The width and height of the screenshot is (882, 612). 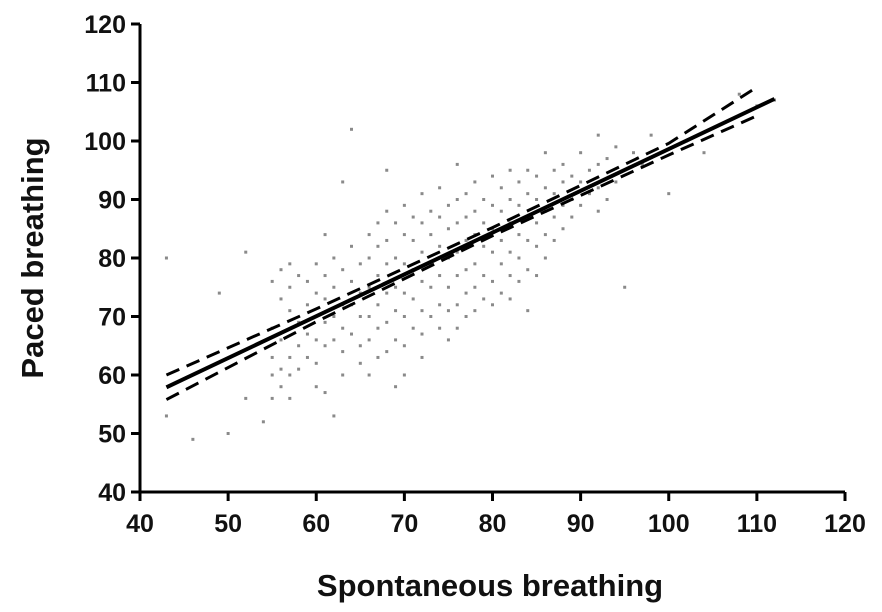 What do you see at coordinates (490, 585) in the screenshot?
I see `x-axis-title: Spontaneous breathing` at bounding box center [490, 585].